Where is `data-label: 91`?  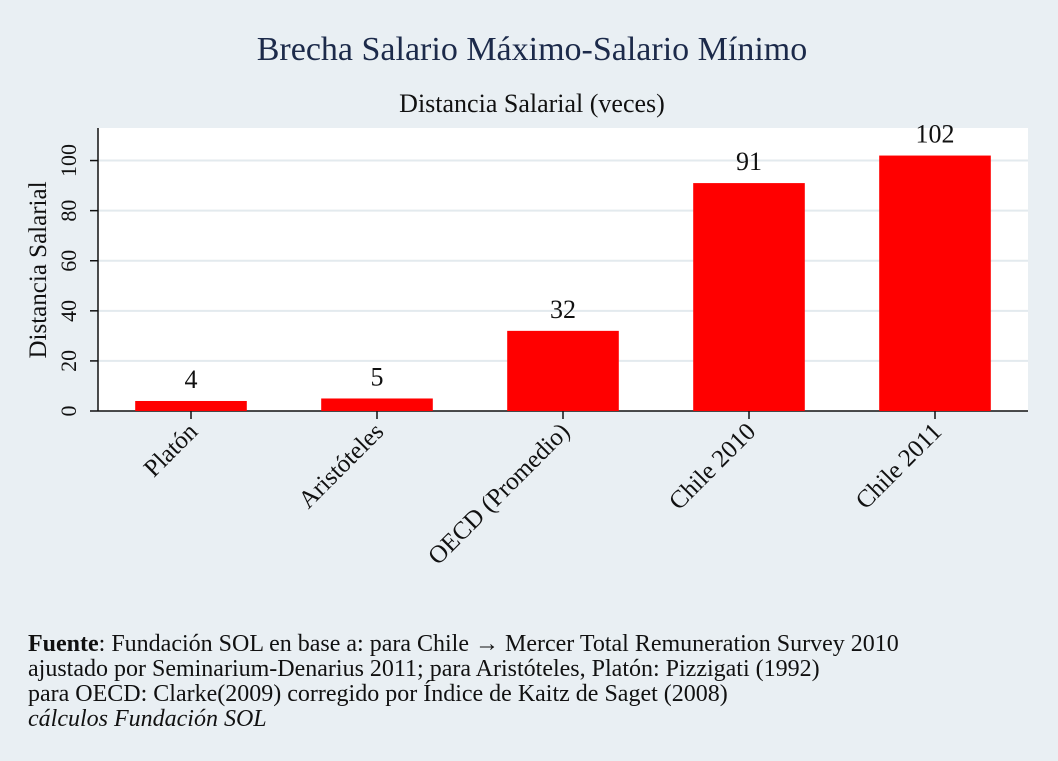 data-label: 91 is located at coordinates (749, 161).